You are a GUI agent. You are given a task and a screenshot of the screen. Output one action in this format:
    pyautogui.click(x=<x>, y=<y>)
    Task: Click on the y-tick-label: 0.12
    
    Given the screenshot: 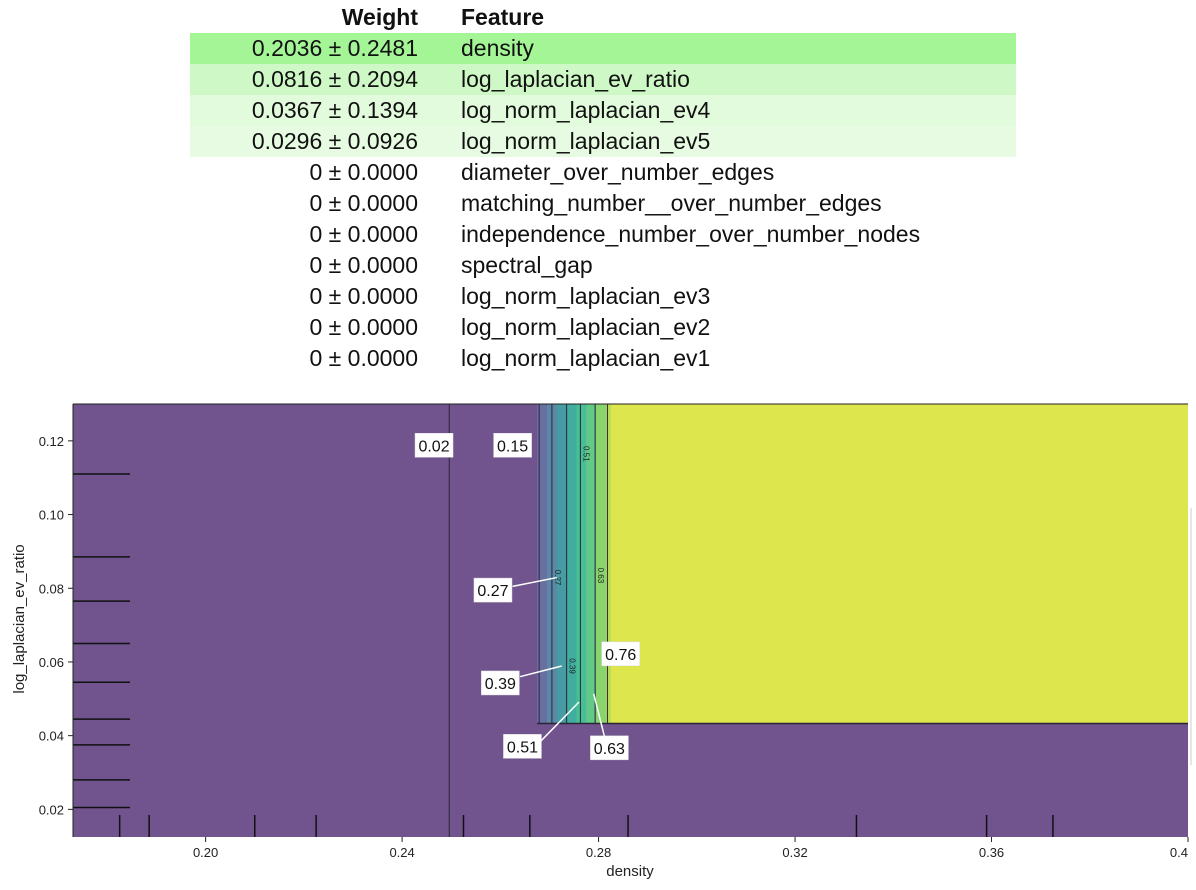 What is the action you would take?
    pyautogui.click(x=51, y=441)
    